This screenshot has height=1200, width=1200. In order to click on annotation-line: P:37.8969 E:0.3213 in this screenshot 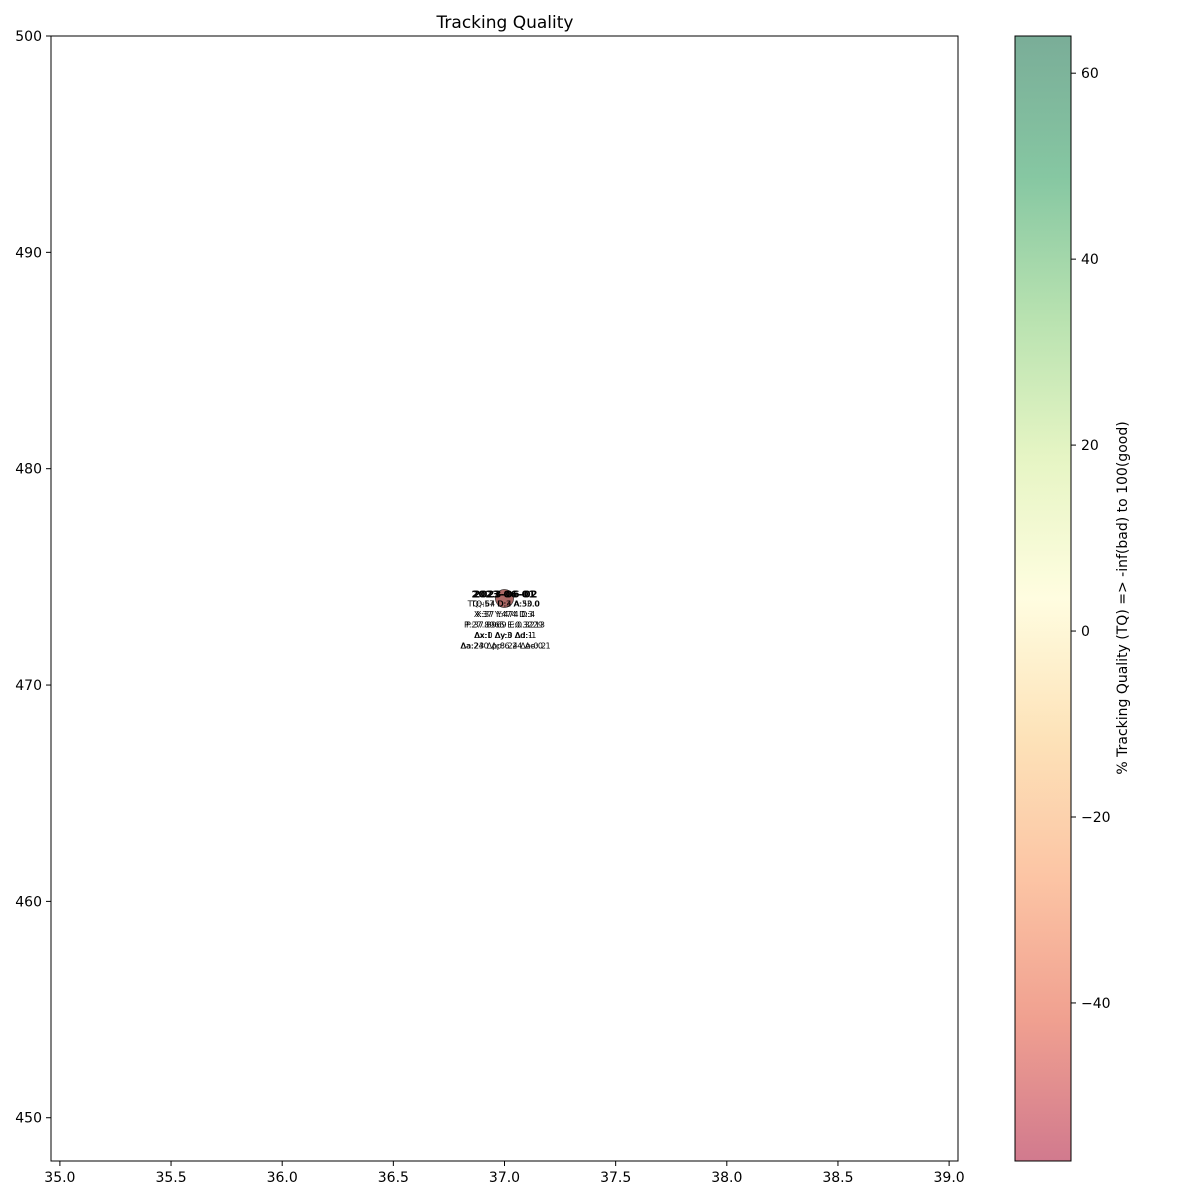, I will do `click(505, 625)`.